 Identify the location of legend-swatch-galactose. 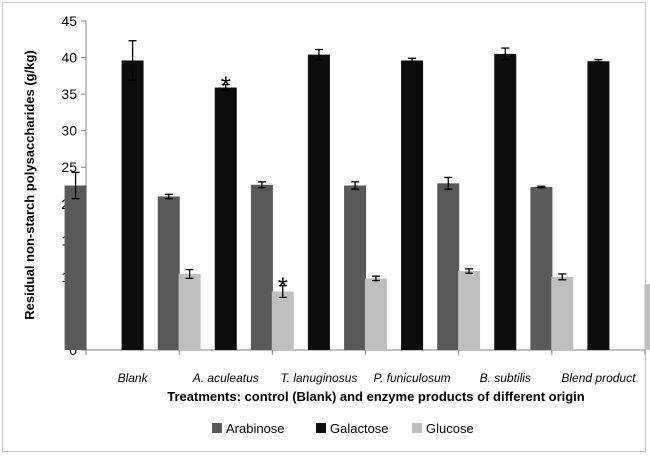
(321, 428).